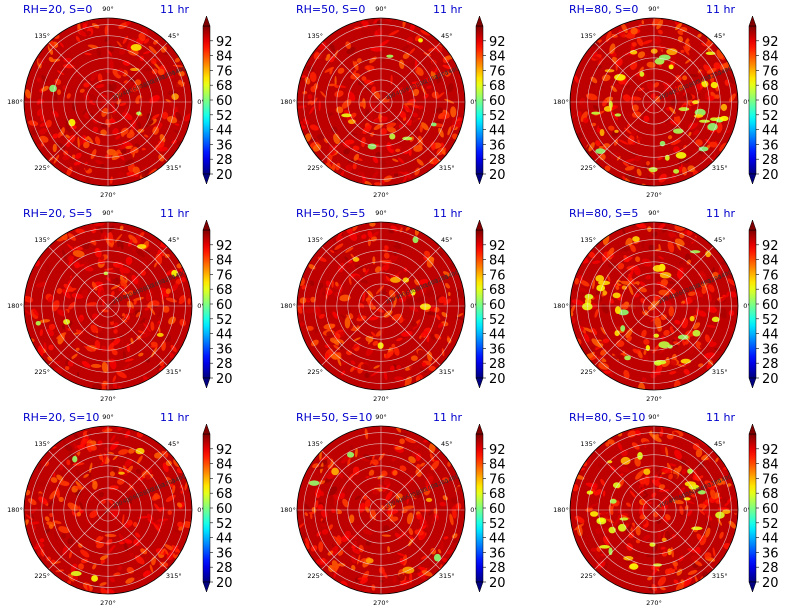  Describe the element at coordinates (206, 179) in the screenshot. I see `colorbar-extend-bottom` at that location.